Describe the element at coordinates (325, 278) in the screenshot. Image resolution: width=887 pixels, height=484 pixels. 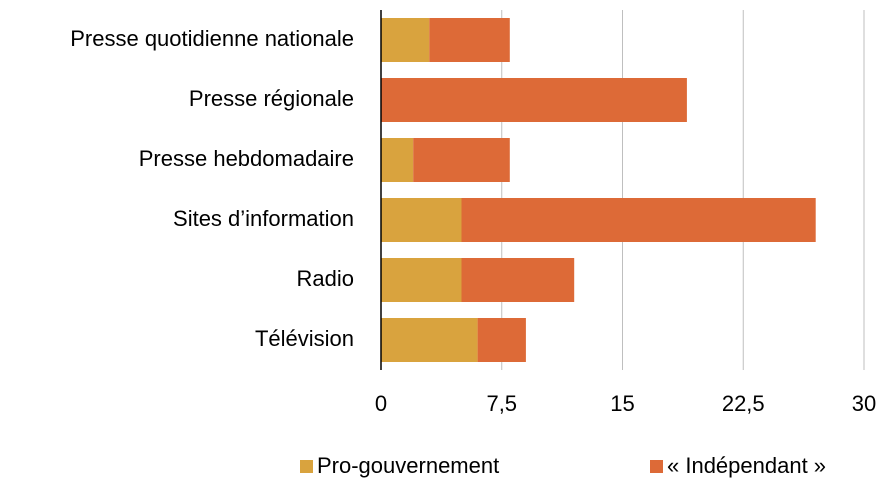
I see `y-tick-label: Radio` at that location.